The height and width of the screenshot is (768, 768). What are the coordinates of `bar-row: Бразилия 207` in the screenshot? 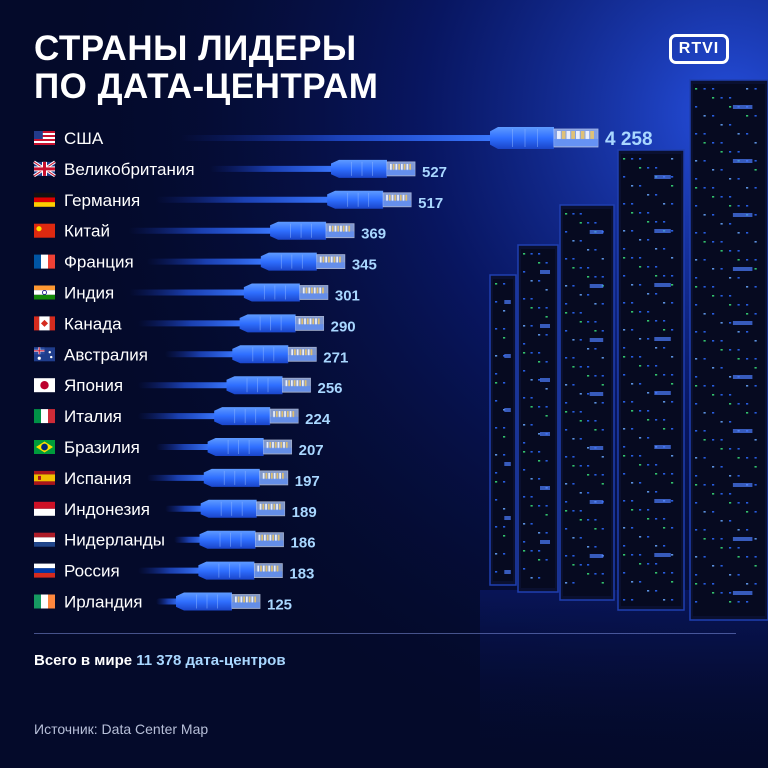 It's located at (179, 448).